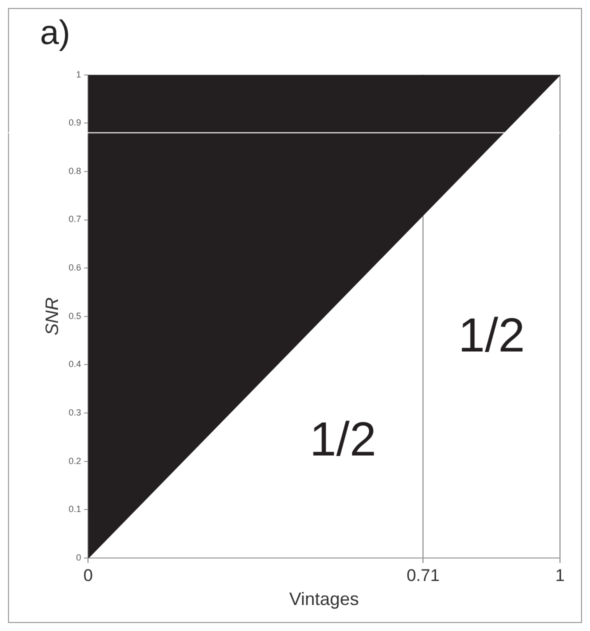 This screenshot has height=631, width=590. Describe the element at coordinates (75, 171) in the screenshot. I see `y-tick-label: 0.8` at that location.